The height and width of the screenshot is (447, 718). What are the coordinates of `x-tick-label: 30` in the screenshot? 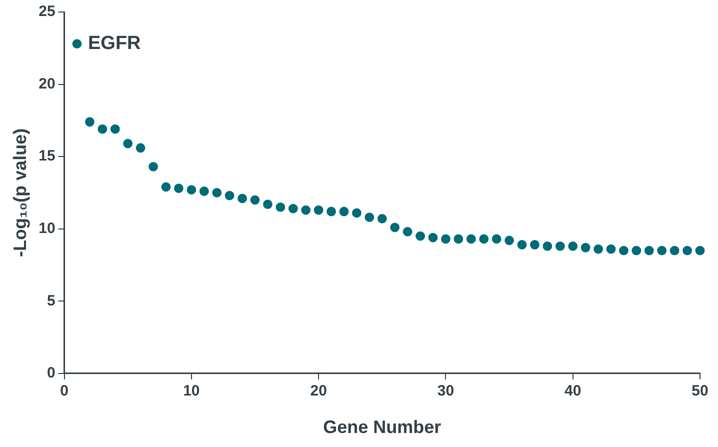 It's located at (445, 391).